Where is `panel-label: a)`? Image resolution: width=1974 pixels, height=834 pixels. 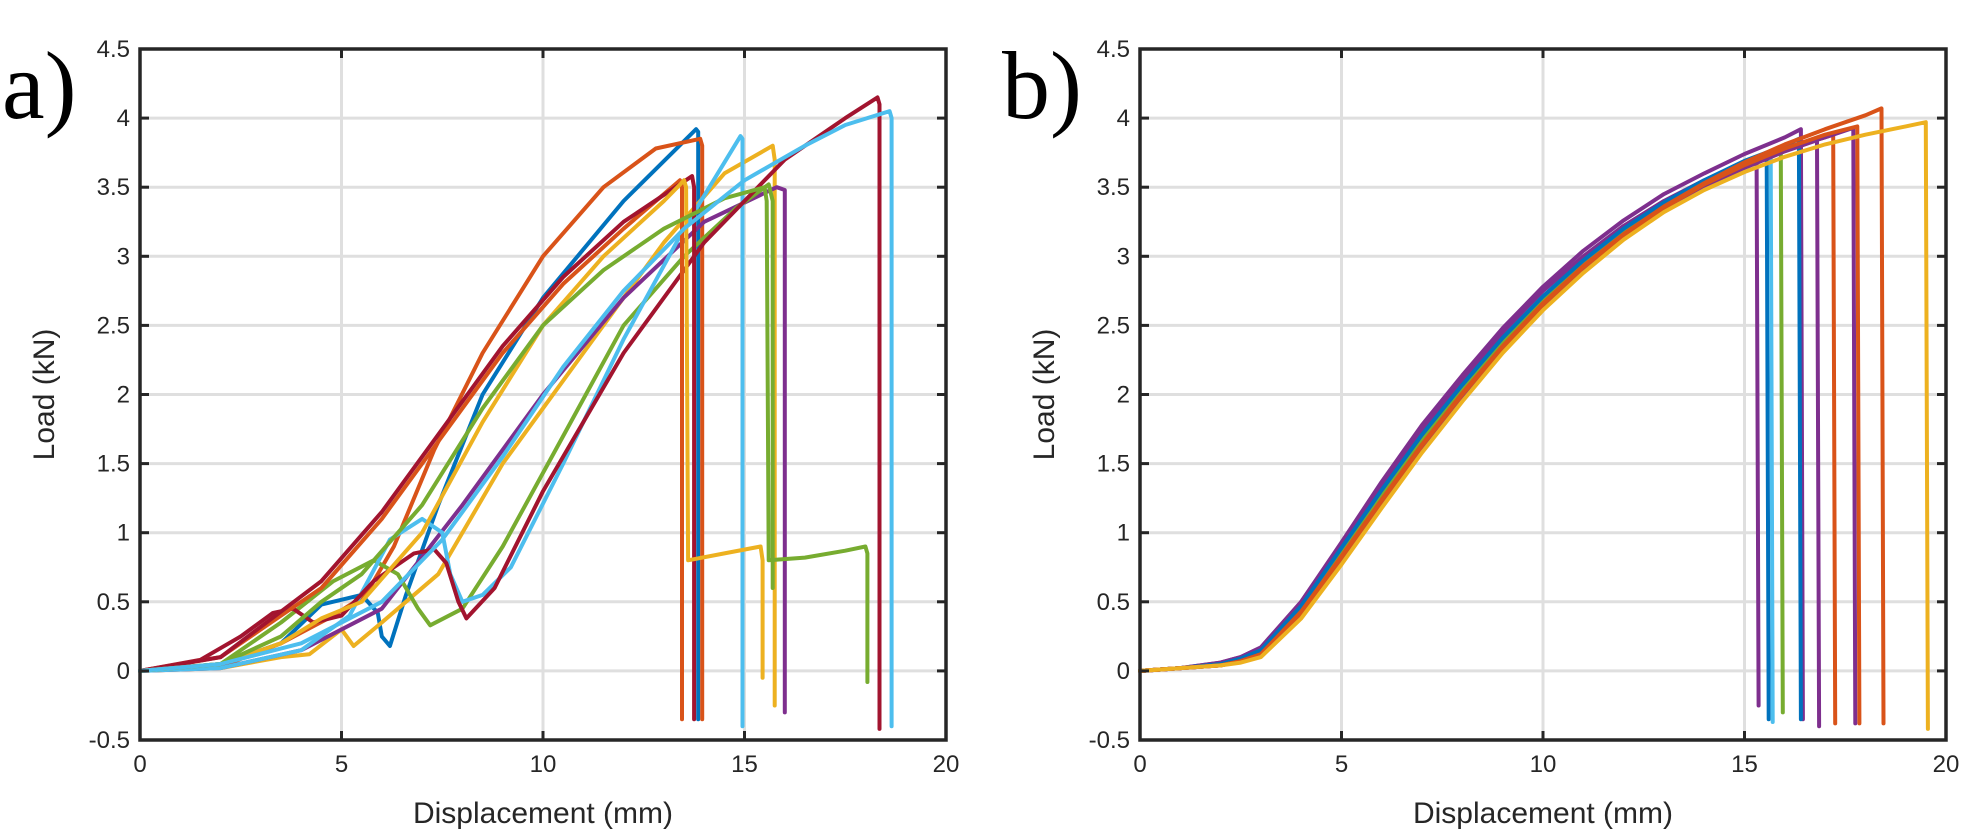 panel-label: a) is located at coordinates (39, 85).